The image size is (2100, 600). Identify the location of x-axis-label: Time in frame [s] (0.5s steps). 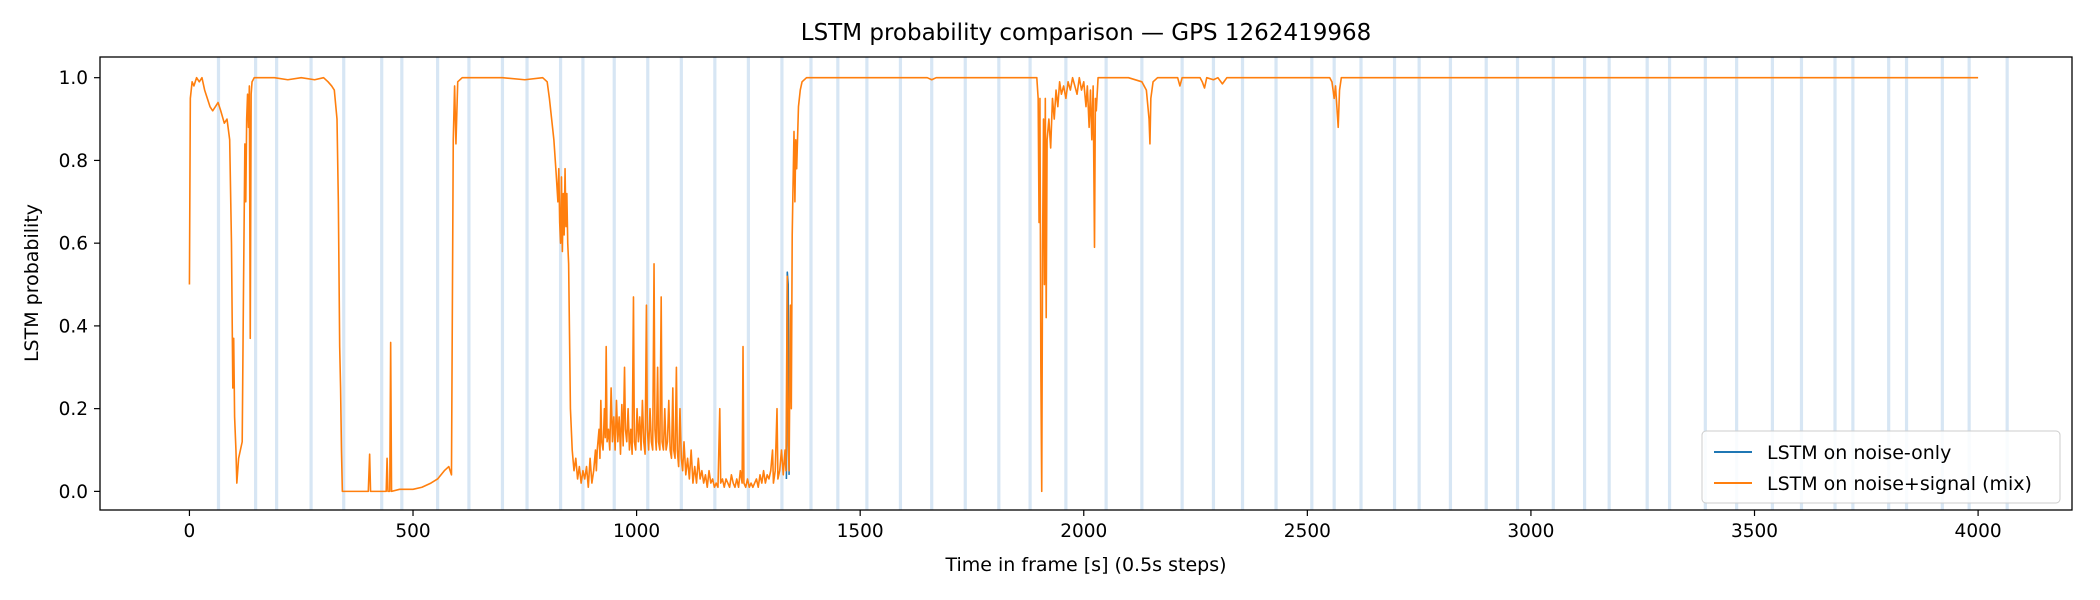
(1085, 565).